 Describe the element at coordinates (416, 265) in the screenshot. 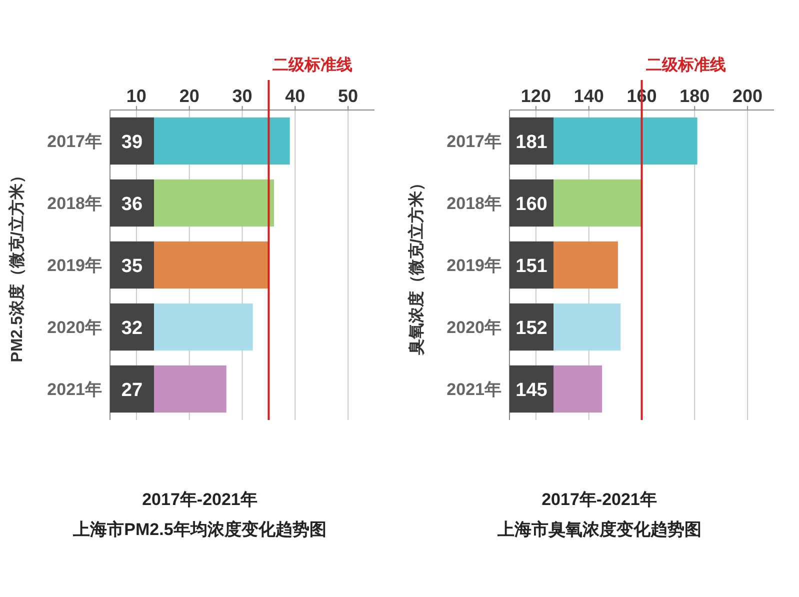

I see `y-axis-title: 臭氧浓度（微克/立方米）` at that location.